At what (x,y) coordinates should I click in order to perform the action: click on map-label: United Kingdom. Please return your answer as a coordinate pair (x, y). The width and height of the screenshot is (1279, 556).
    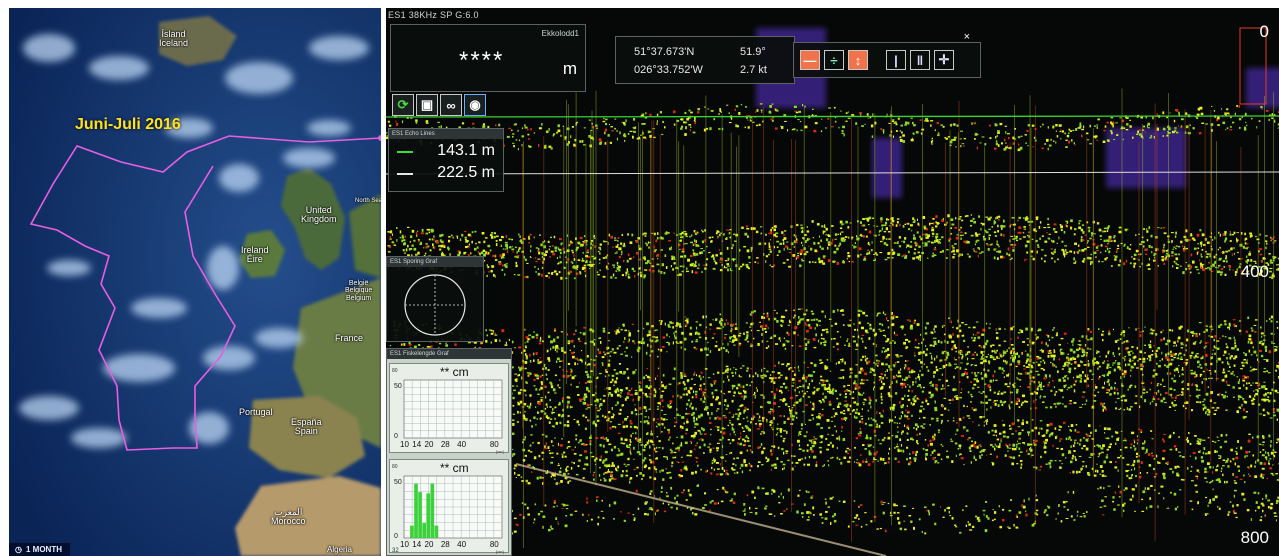
    Looking at the image, I should click on (319, 215).